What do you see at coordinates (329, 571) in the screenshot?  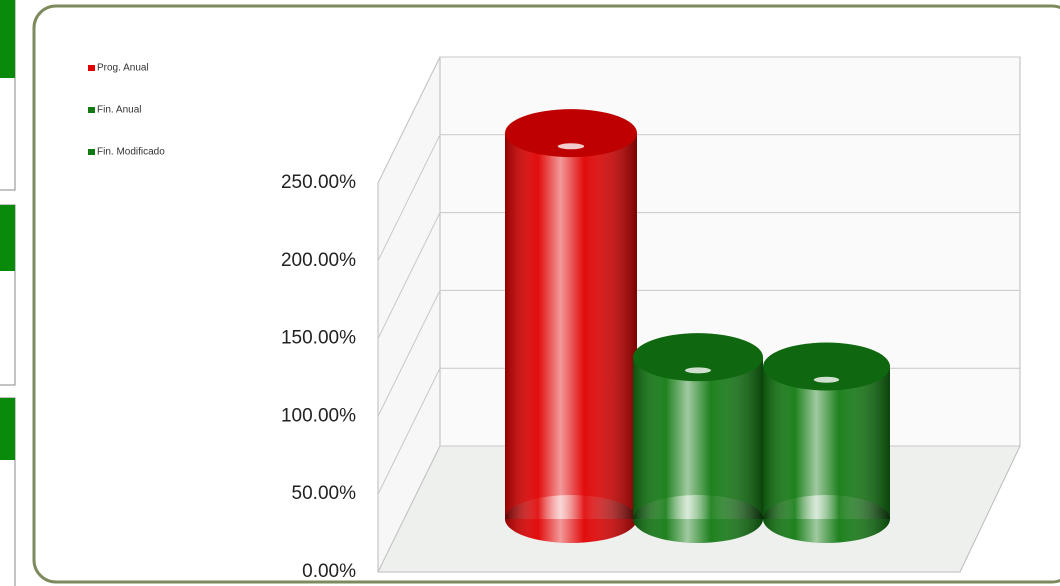 I see `y-tick-label: 0.00%` at bounding box center [329, 571].